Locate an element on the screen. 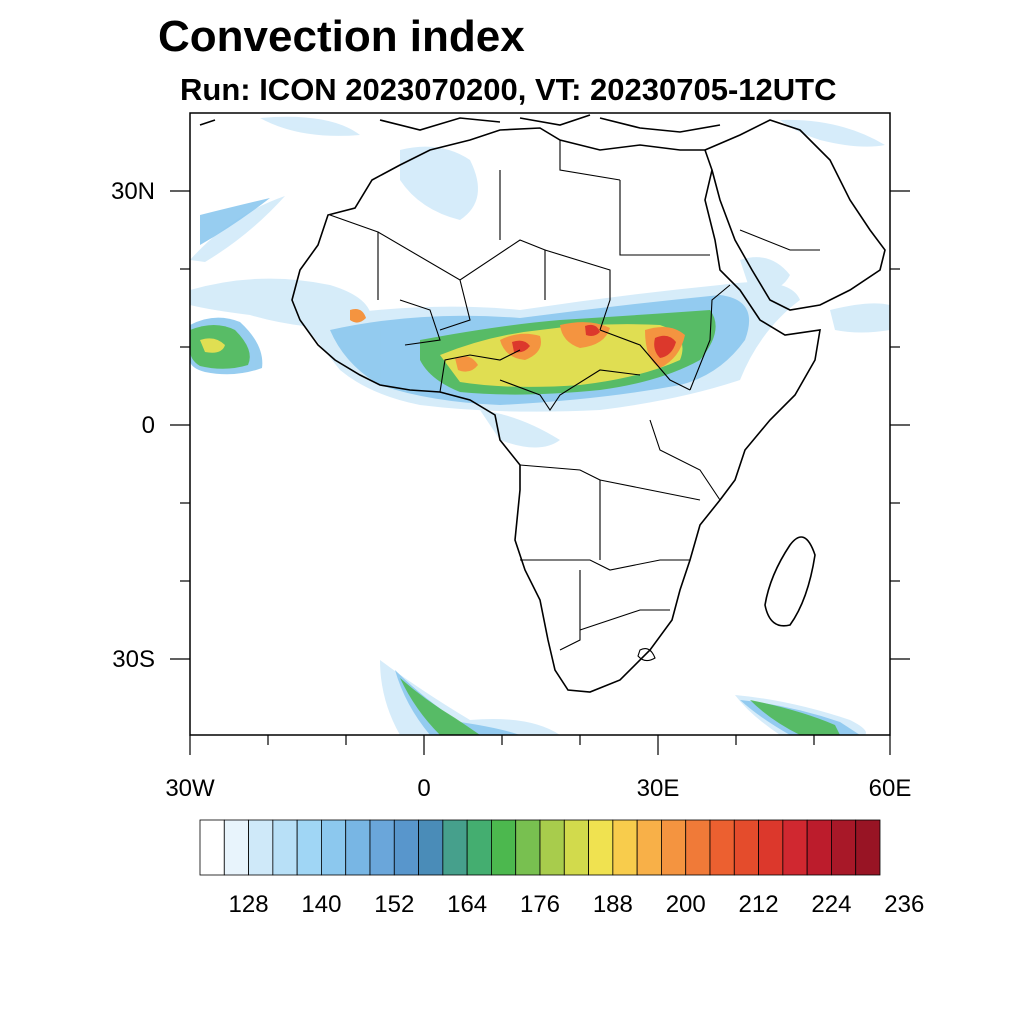 The image size is (1024, 1024). map-title: Convection index is located at coordinates (341, 36).